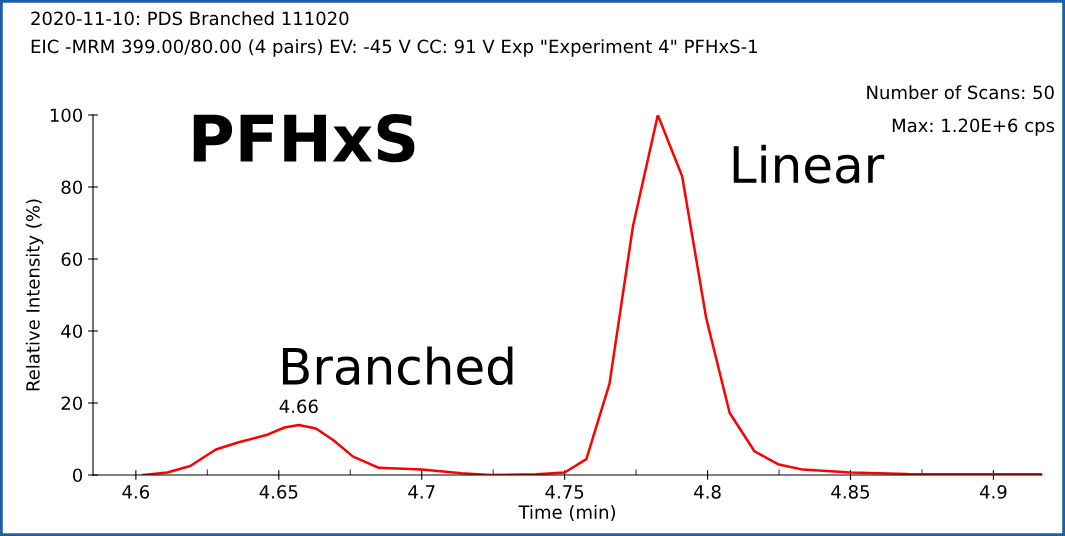 This screenshot has height=536, width=1065. Describe the element at coordinates (77, 475) in the screenshot. I see `y-tick-label: 0` at that location.